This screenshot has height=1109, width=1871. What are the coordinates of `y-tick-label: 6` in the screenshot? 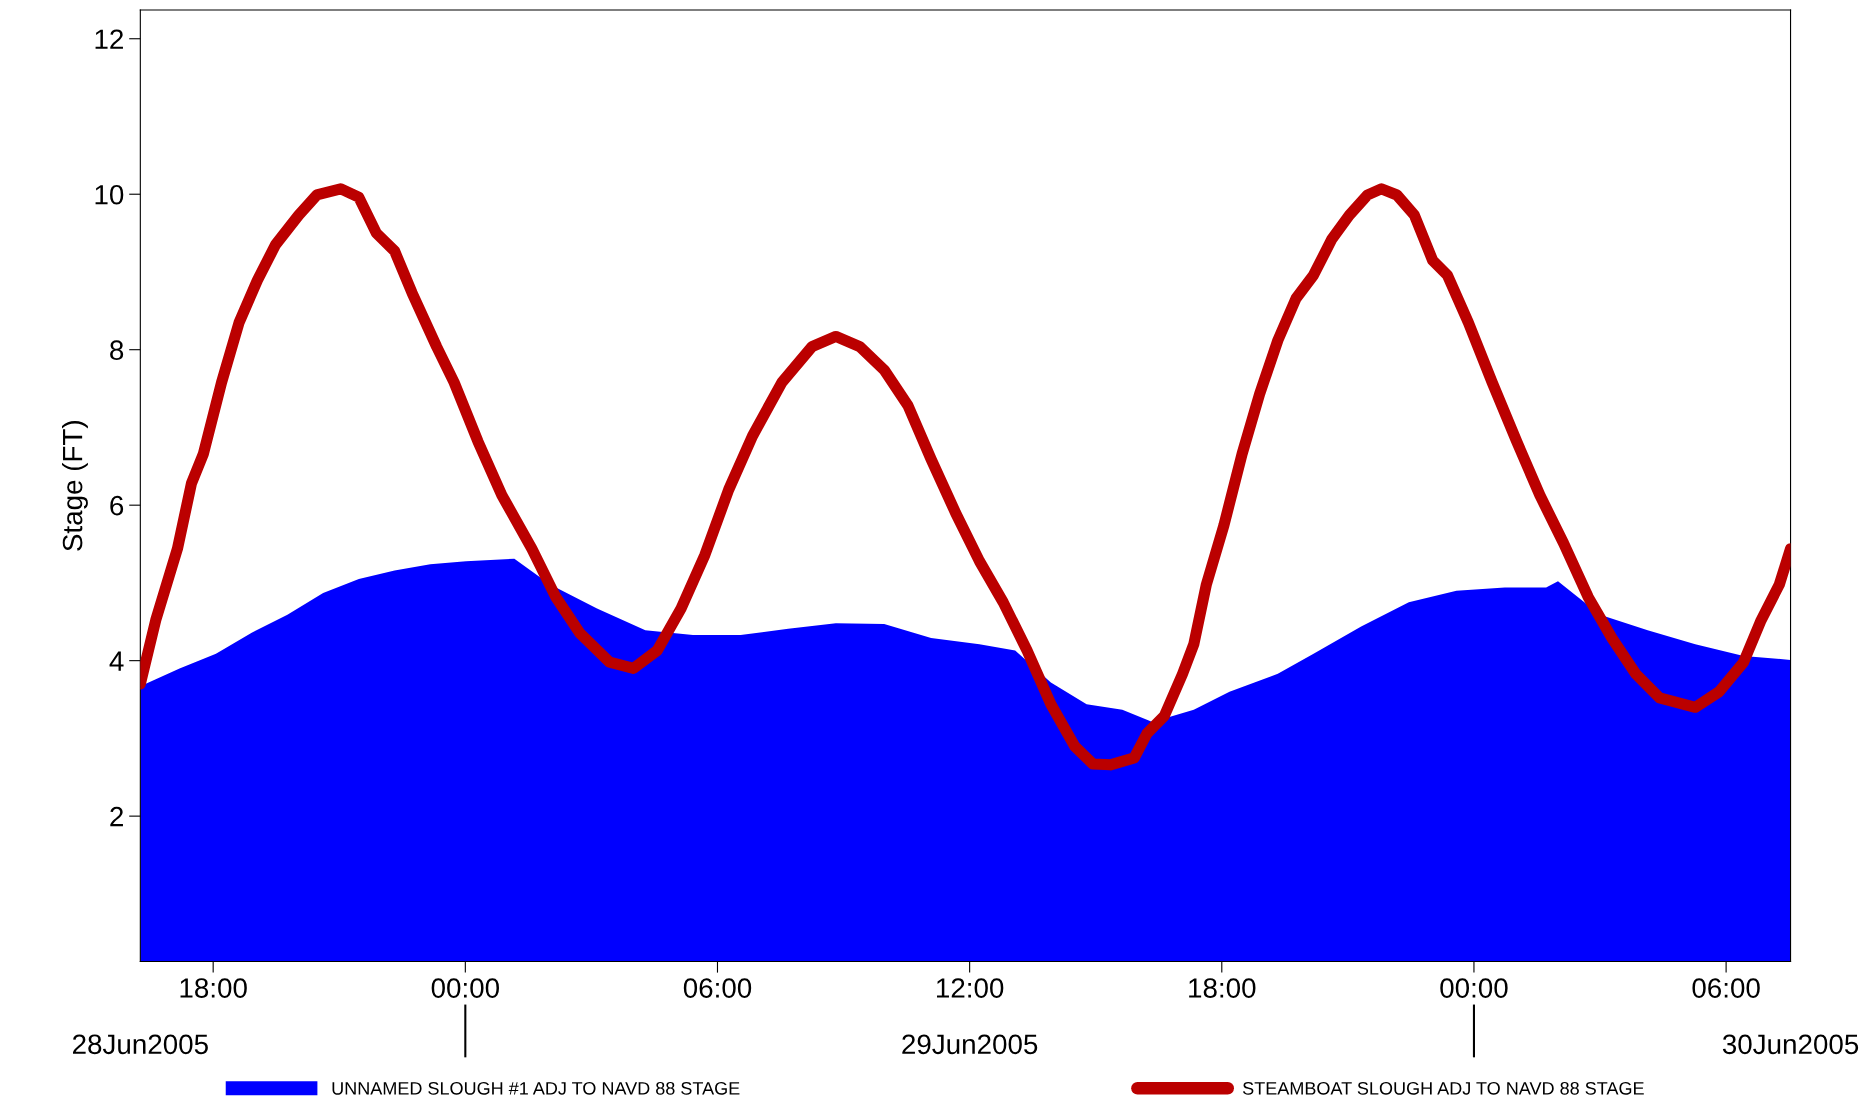 It's located at (117, 505).